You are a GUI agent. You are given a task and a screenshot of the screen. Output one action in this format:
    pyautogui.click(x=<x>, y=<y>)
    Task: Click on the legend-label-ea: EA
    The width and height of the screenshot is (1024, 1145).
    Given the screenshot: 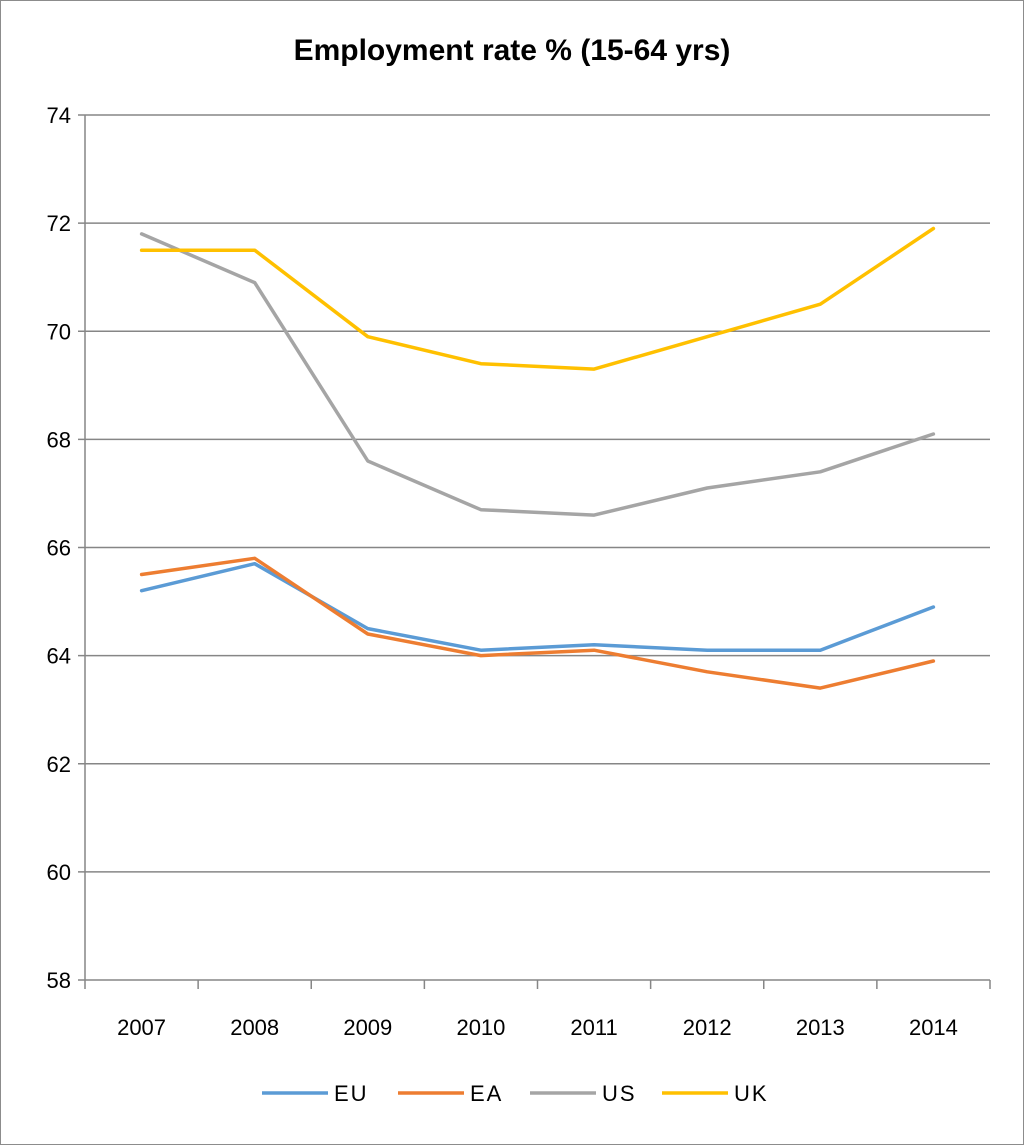 What is the action you would take?
    pyautogui.click(x=486, y=1093)
    